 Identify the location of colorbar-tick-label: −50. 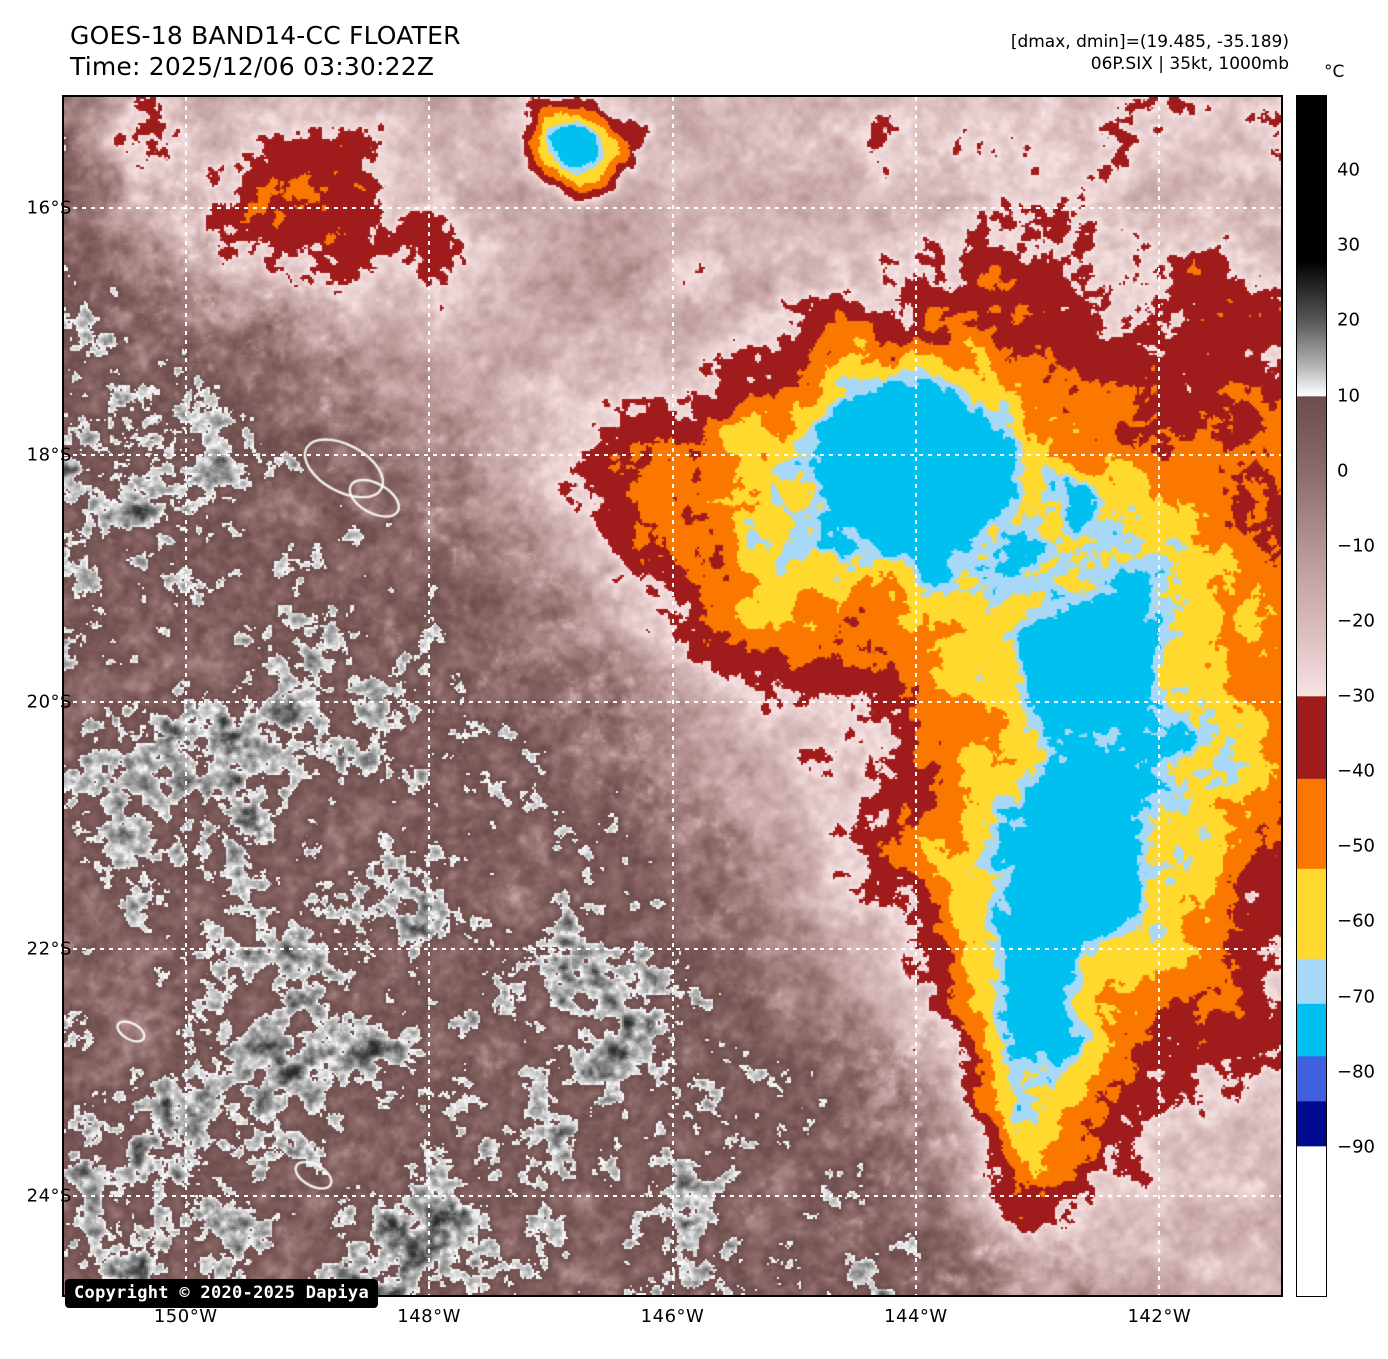
(1356, 846).